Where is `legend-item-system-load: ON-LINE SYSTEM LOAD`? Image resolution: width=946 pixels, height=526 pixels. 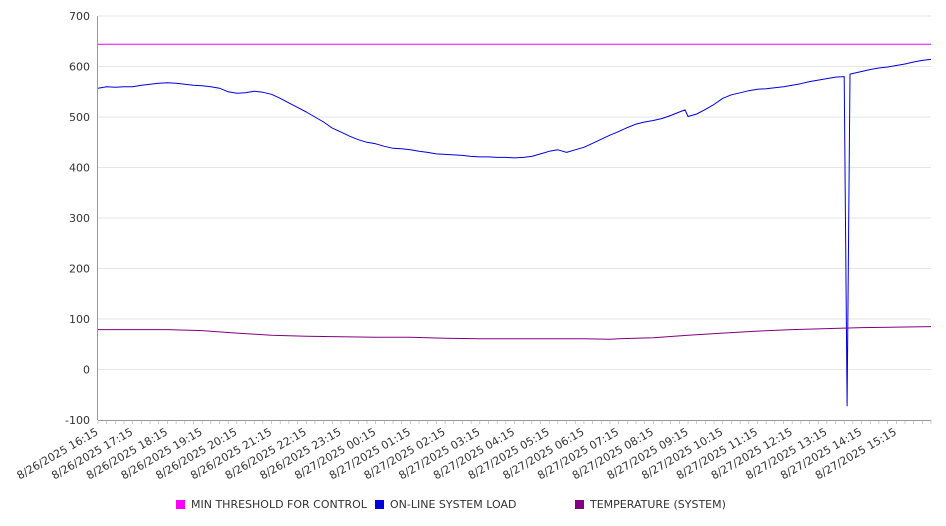 legend-item-system-load: ON-LINE SYSTEM LOAD is located at coordinates (445, 504).